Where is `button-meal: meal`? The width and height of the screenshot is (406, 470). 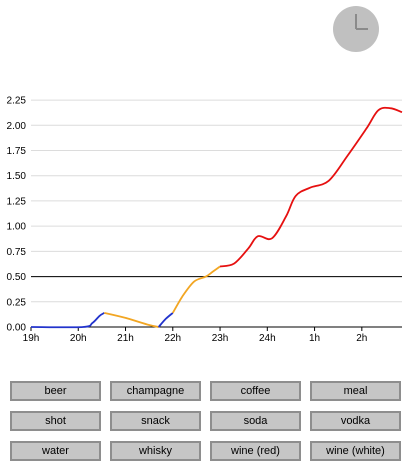
button-meal: meal is located at coordinates (355, 391).